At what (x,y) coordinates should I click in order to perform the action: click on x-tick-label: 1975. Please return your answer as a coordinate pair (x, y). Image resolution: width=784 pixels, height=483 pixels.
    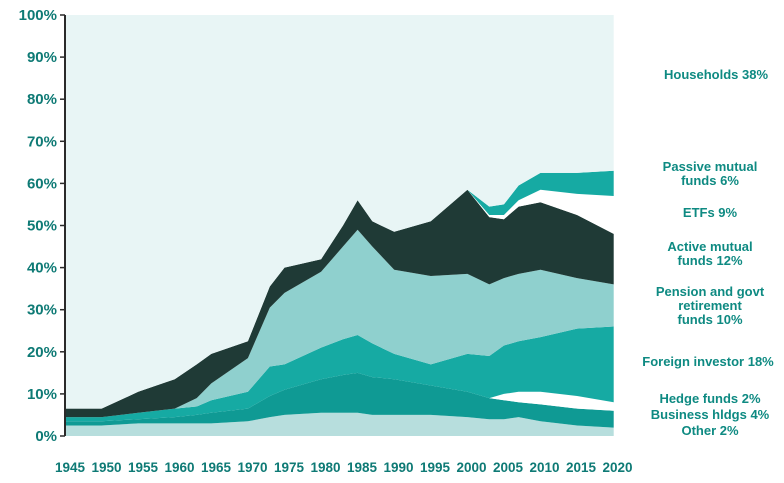
    Looking at the image, I should click on (289, 467).